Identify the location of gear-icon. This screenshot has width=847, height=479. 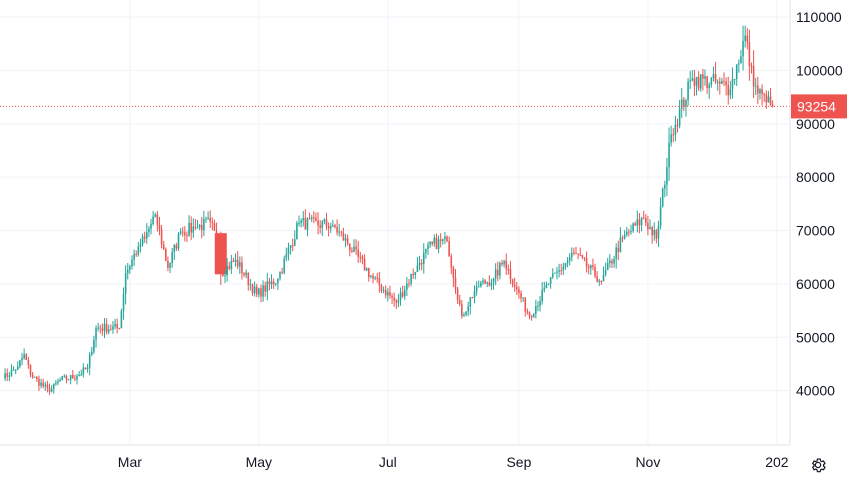
(818, 465).